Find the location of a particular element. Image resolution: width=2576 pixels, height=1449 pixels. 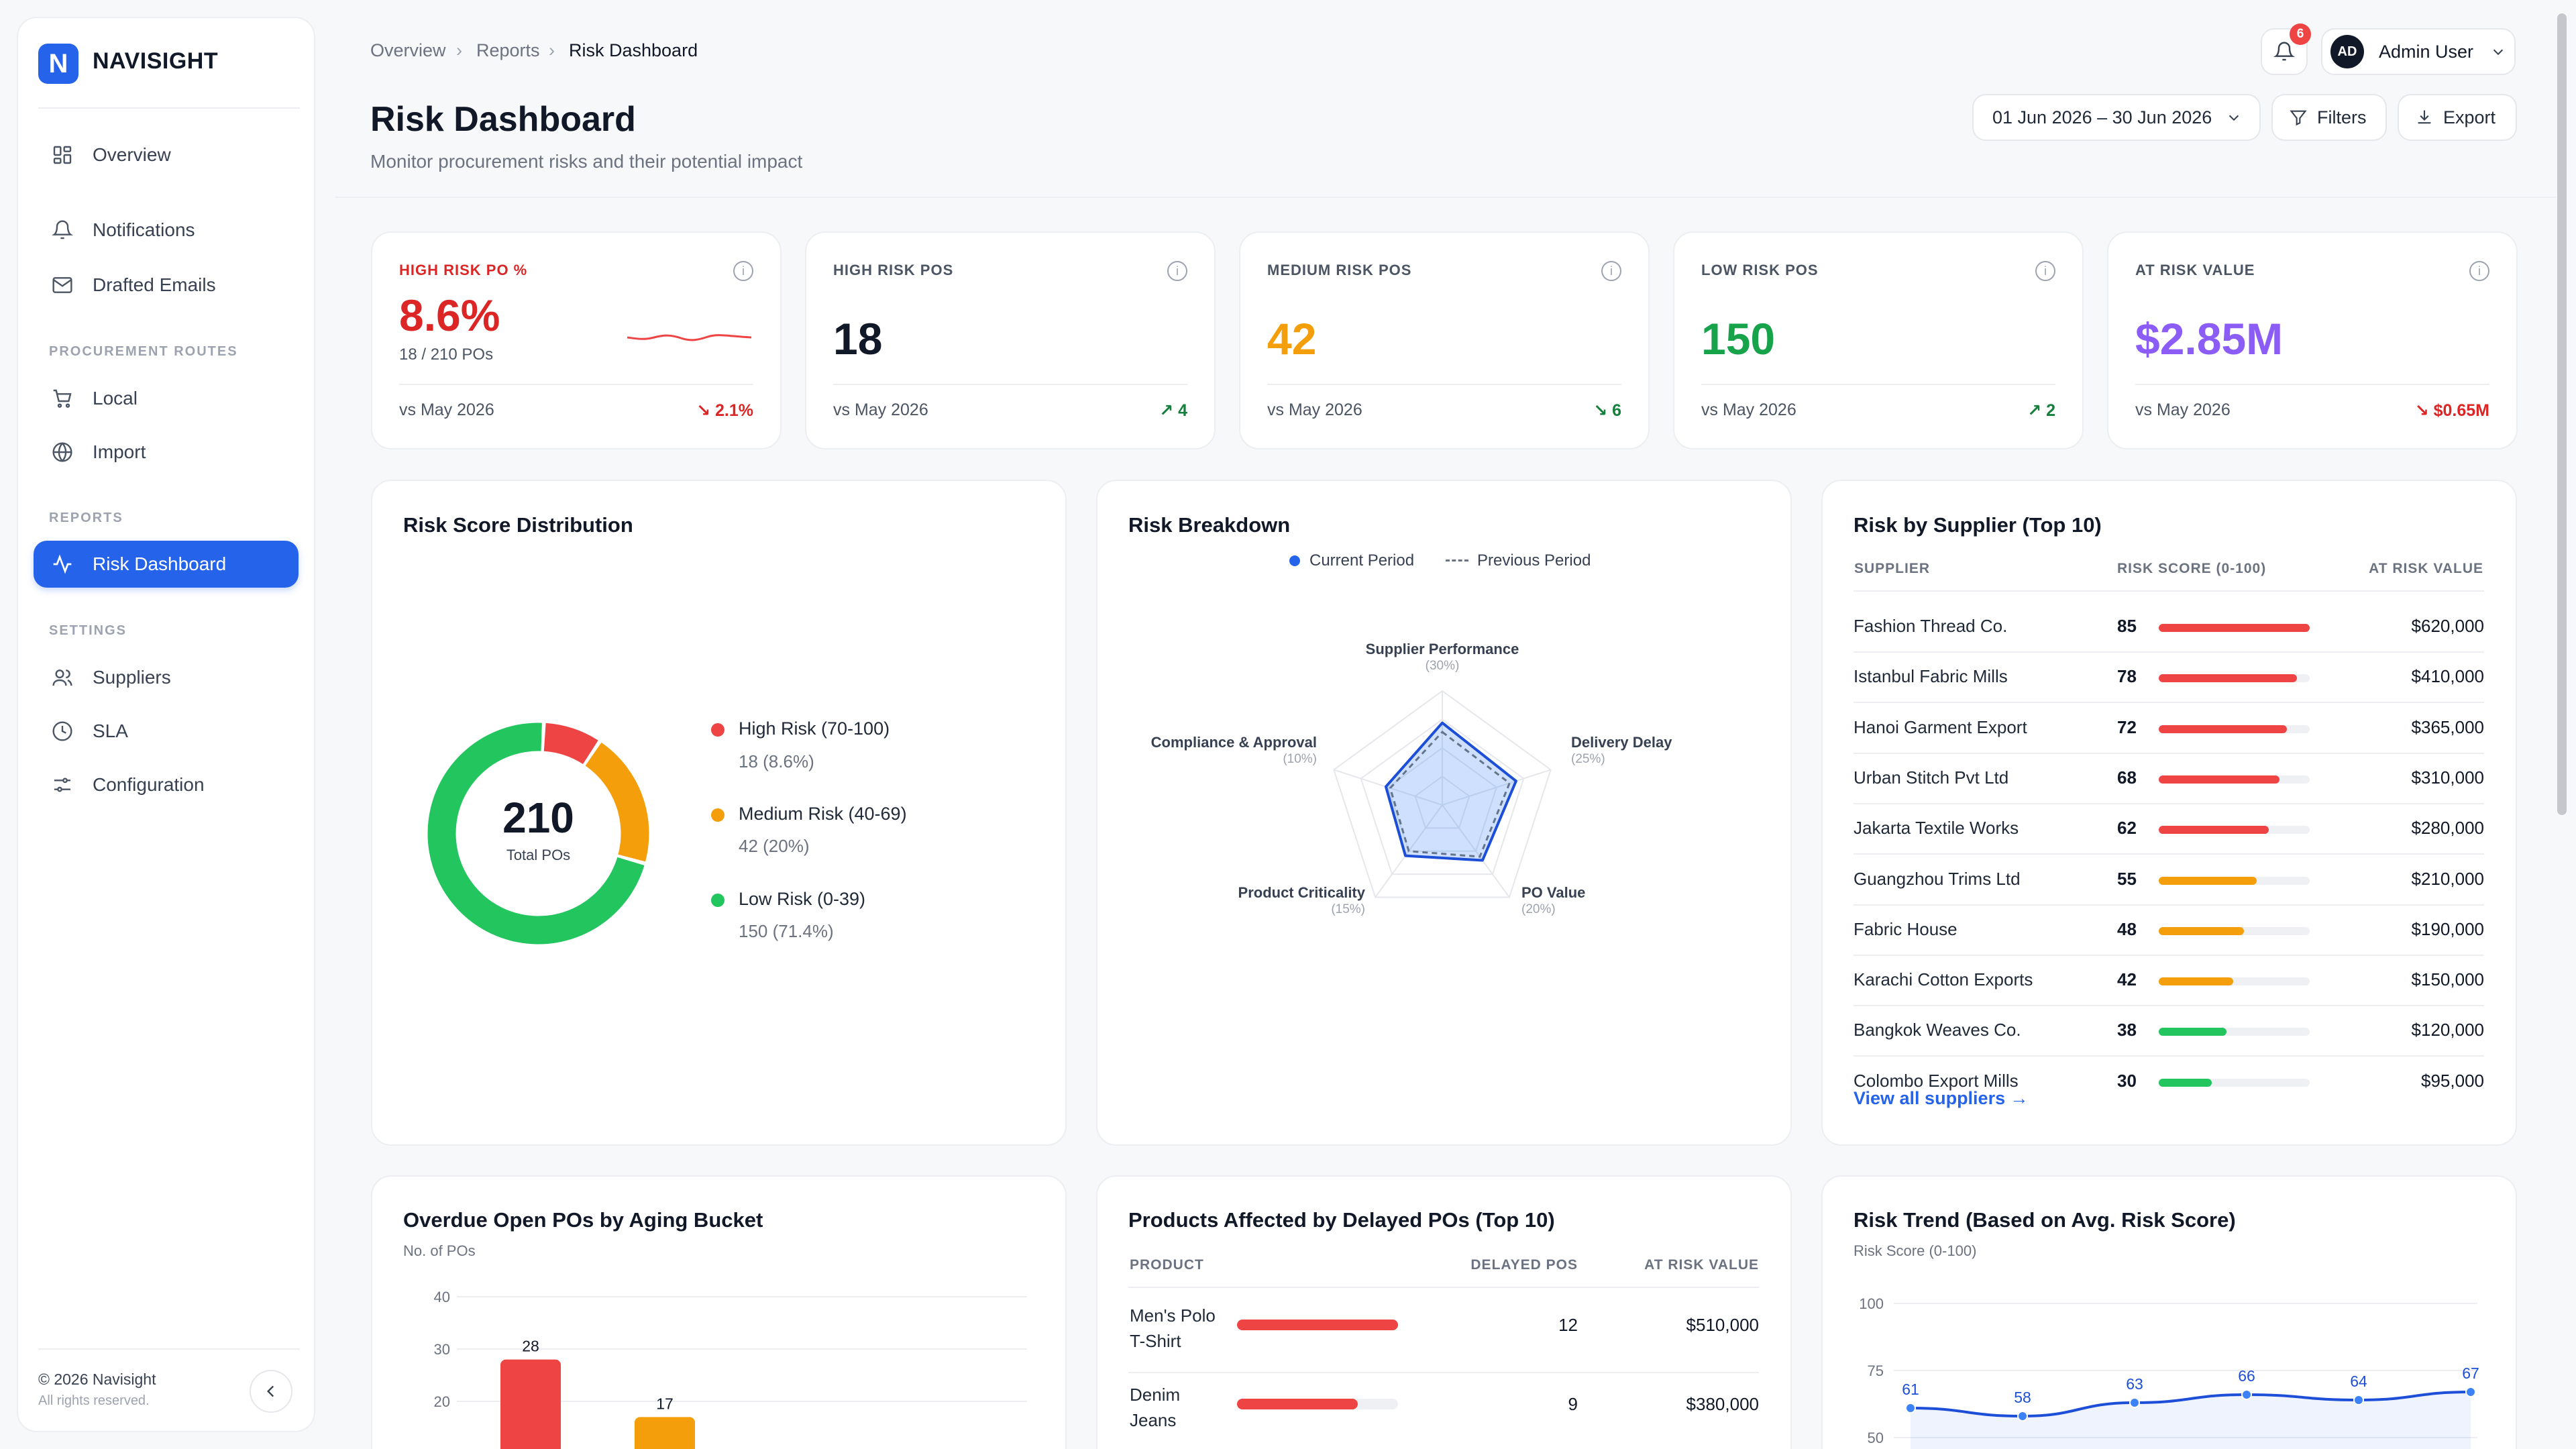

at-risk-value: $95,000 is located at coordinates (2452, 1080).